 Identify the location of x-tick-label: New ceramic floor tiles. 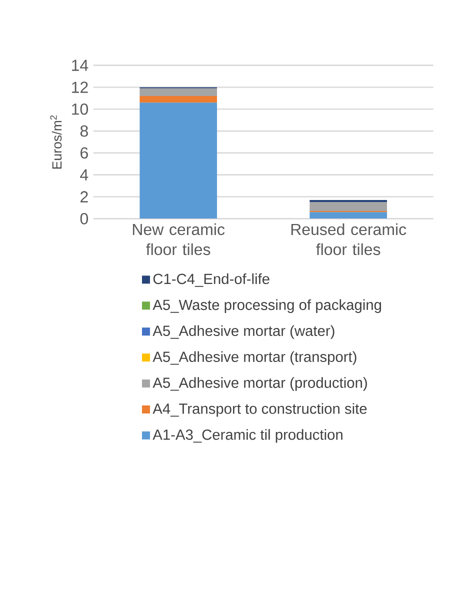
(178, 239).